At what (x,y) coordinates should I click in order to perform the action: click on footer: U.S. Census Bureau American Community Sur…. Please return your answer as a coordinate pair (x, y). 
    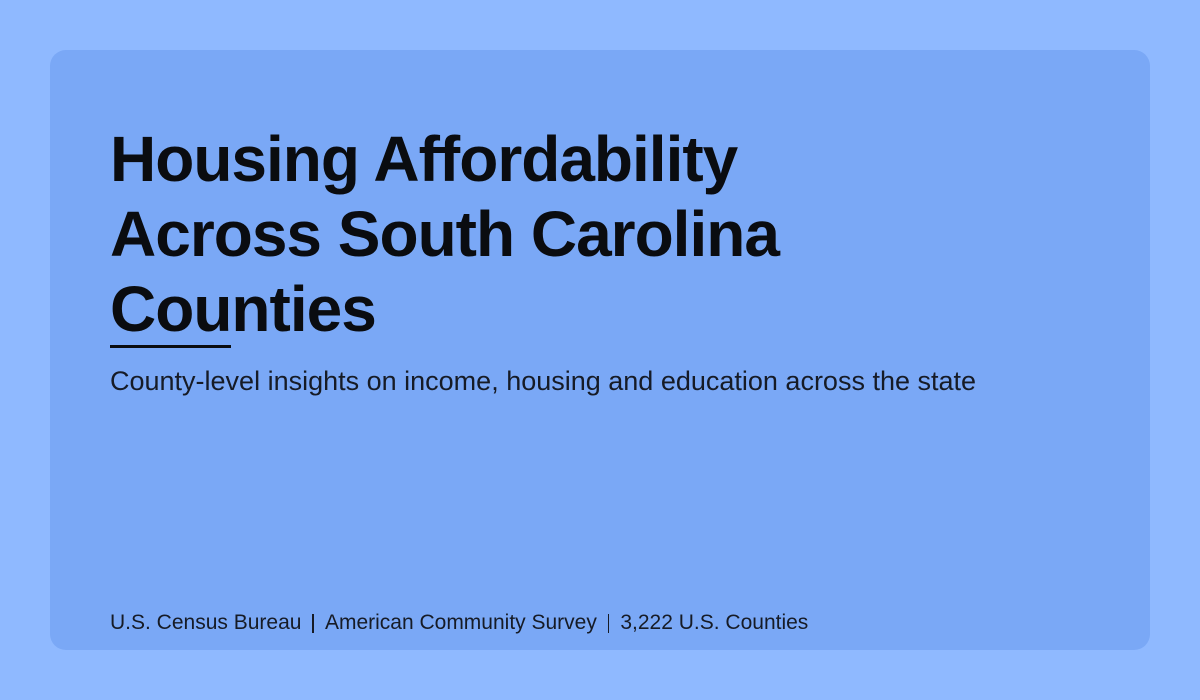
    Looking at the image, I should click on (459, 623).